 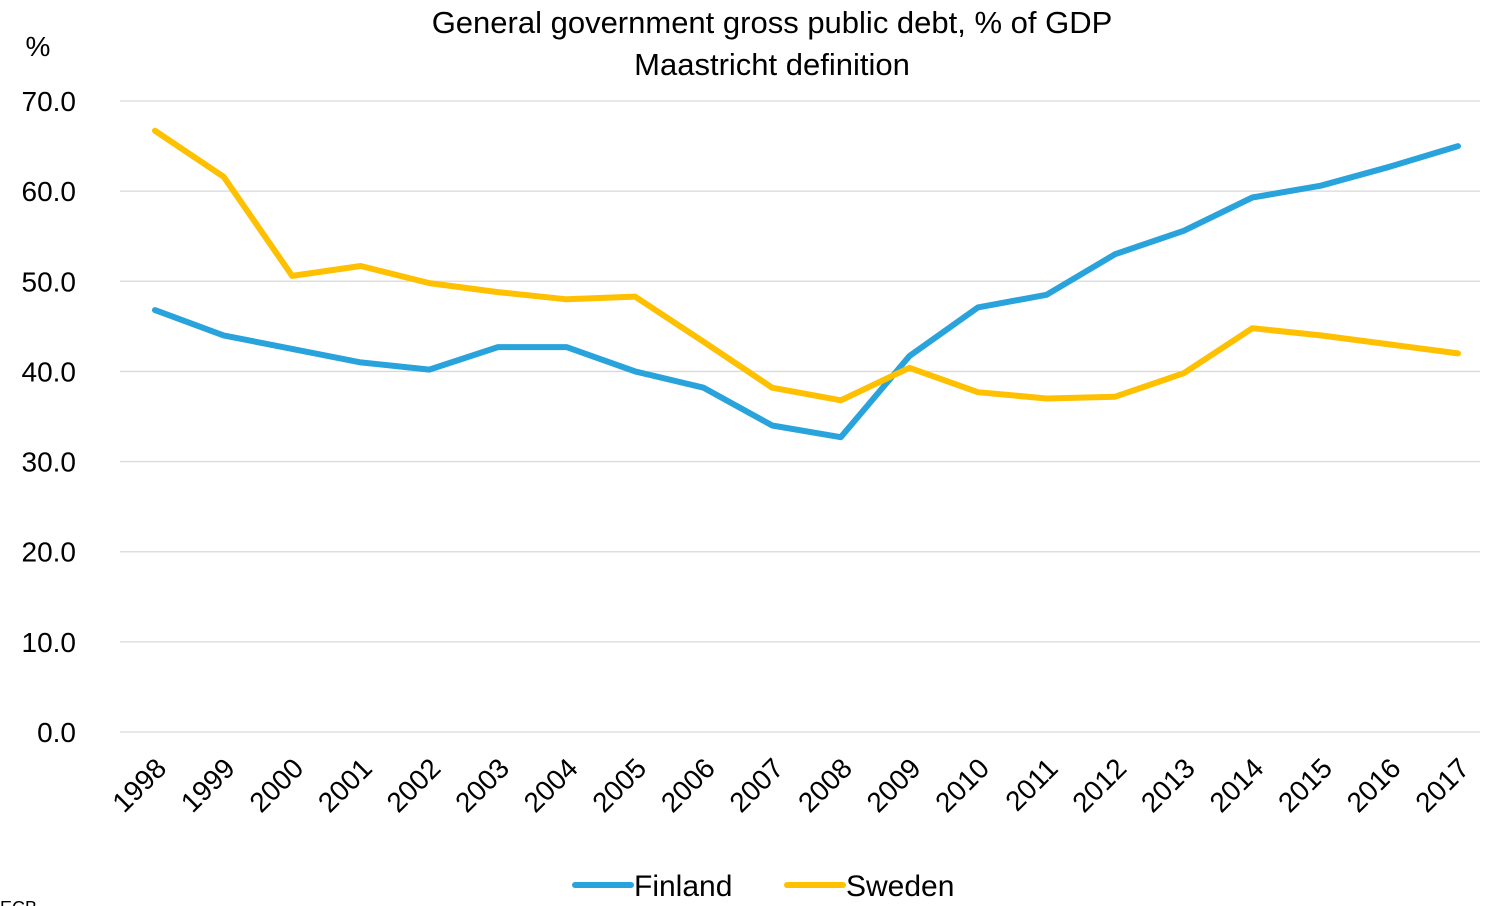 I want to click on chart-subtitle: Maastricht definition, so click(x=772, y=64).